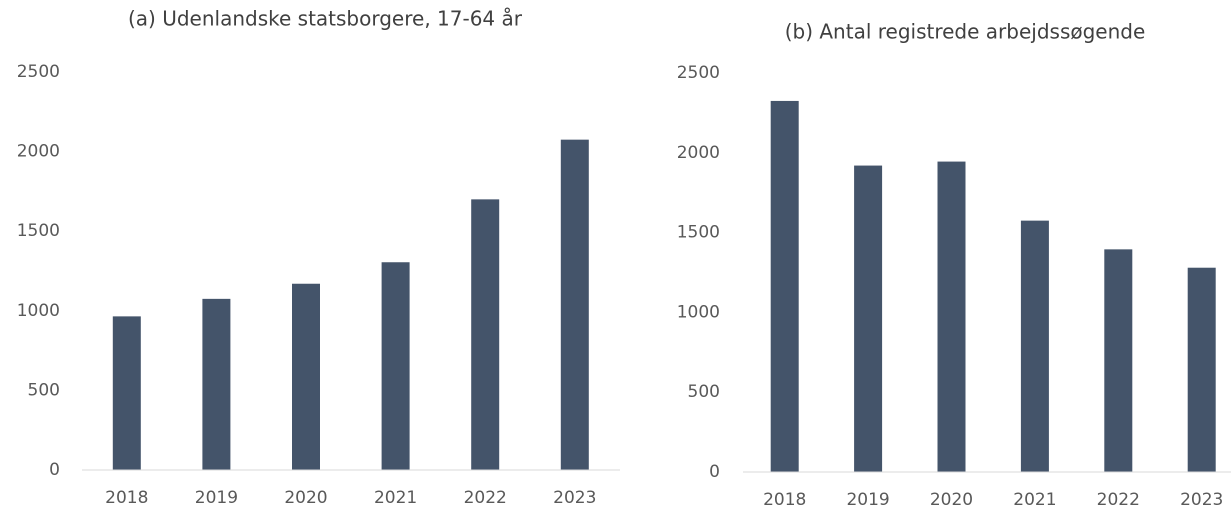 The height and width of the screenshot is (512, 1231). I want to click on chart-title: (a) Udenlandske statsborgere, 17-64 år, so click(325, 19).